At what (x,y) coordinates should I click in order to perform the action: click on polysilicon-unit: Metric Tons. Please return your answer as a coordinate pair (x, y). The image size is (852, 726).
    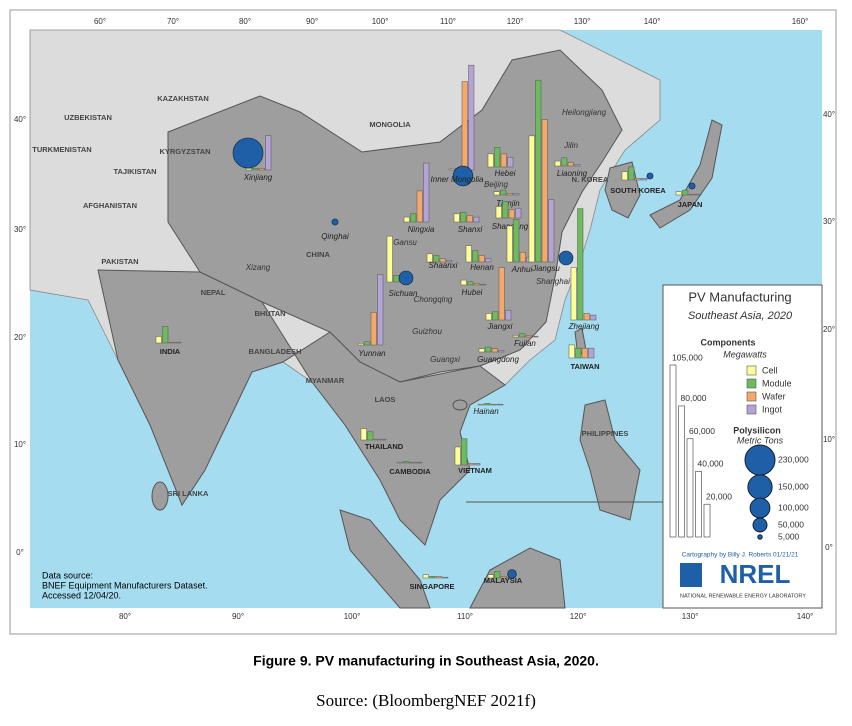
    Looking at the image, I should click on (760, 440).